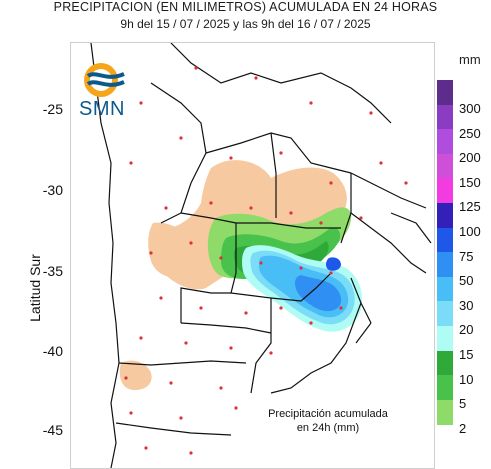 The width and height of the screenshot is (491, 469). I want to click on legend-label-50: 50, so click(466, 281).